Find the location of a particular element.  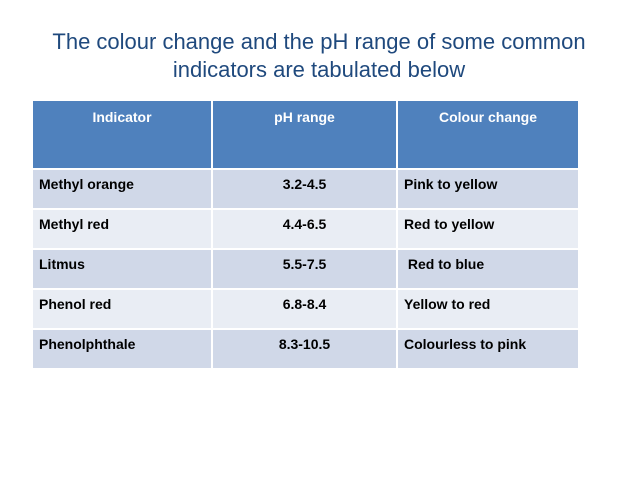

column-header-indicator: Indicator is located at coordinates (122, 134).